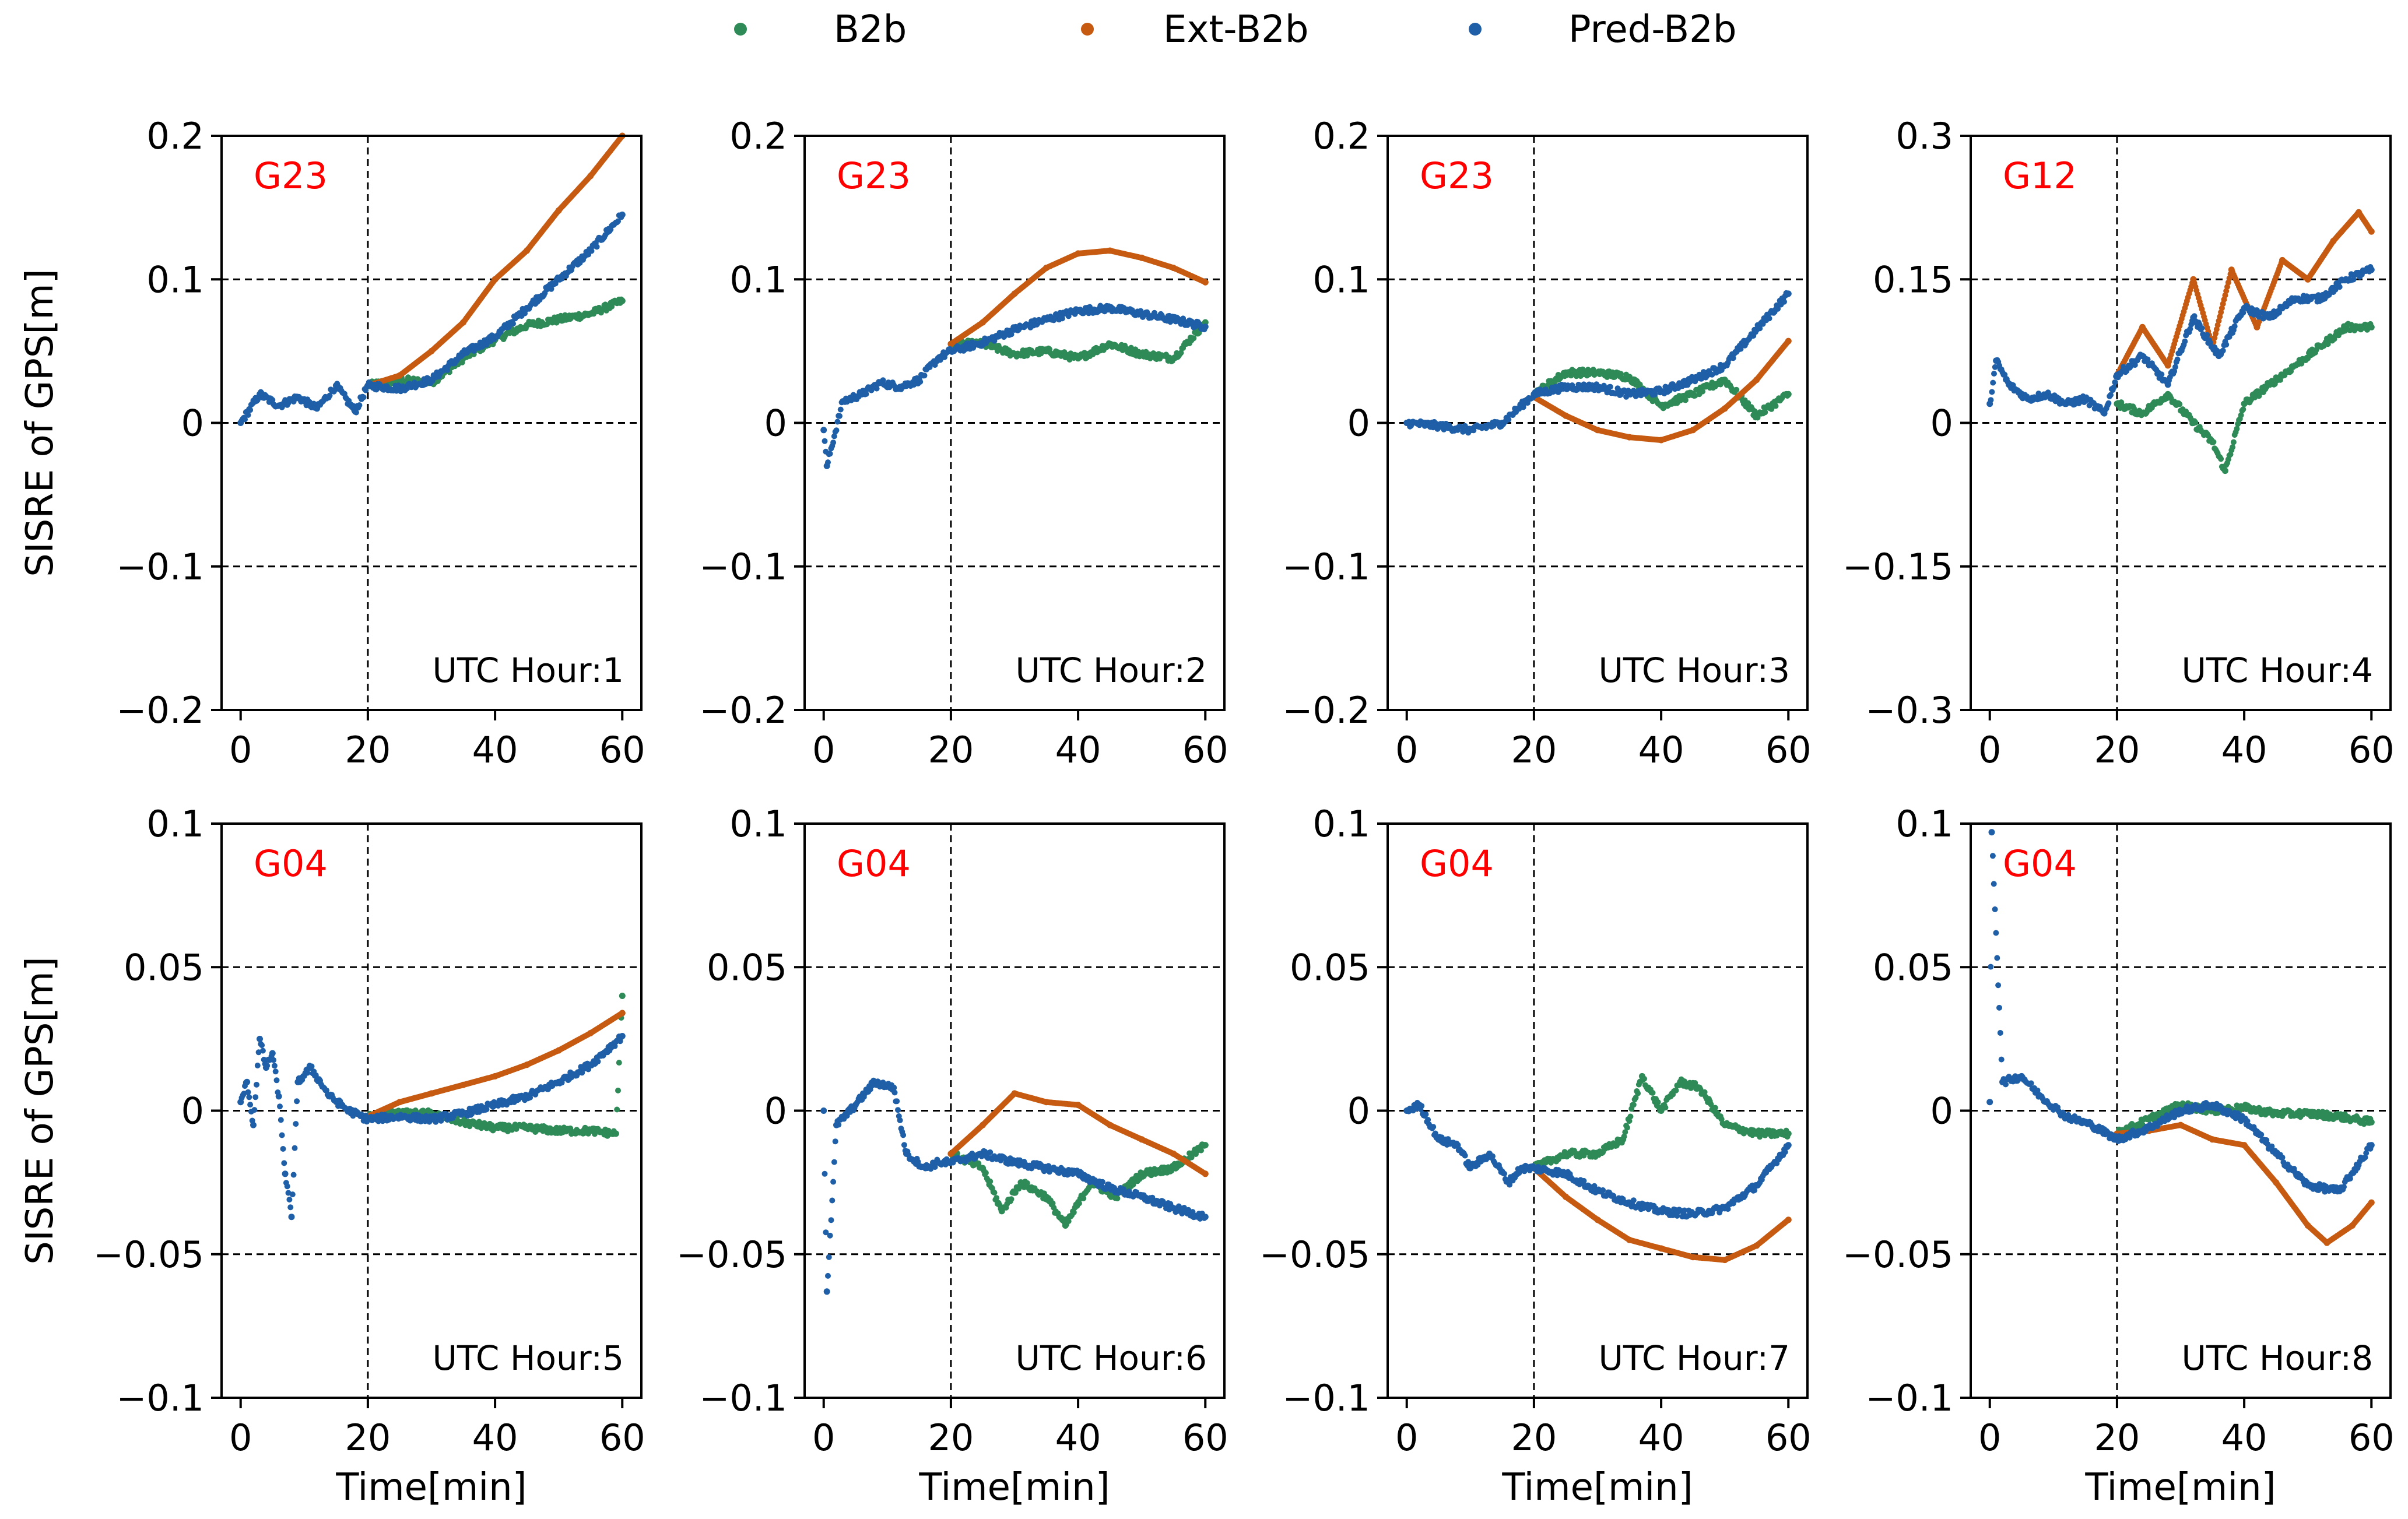 The height and width of the screenshot is (1519, 2408). I want to click on utc-hour-label: UTC Hour:4, so click(2277, 670).